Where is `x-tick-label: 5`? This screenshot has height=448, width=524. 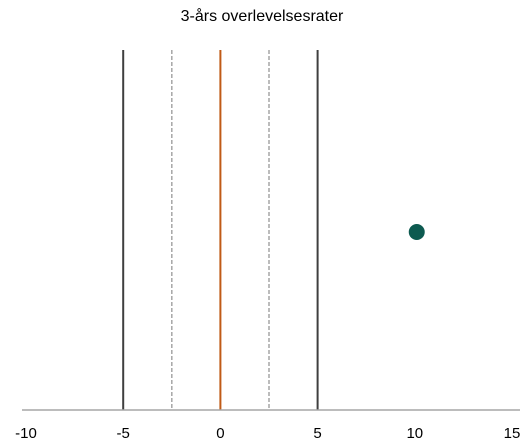
x-tick-label: 5 is located at coordinates (317, 433).